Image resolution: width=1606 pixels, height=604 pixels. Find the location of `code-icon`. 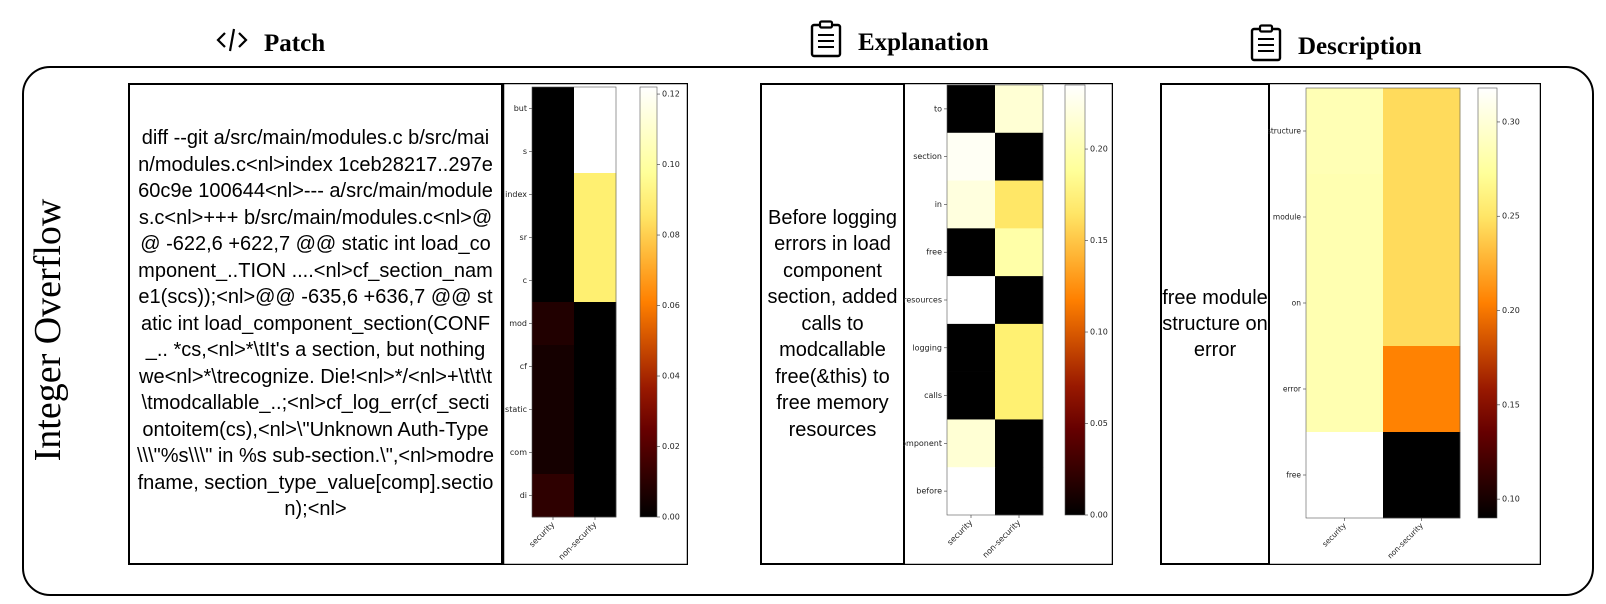

code-icon is located at coordinates (232, 43).